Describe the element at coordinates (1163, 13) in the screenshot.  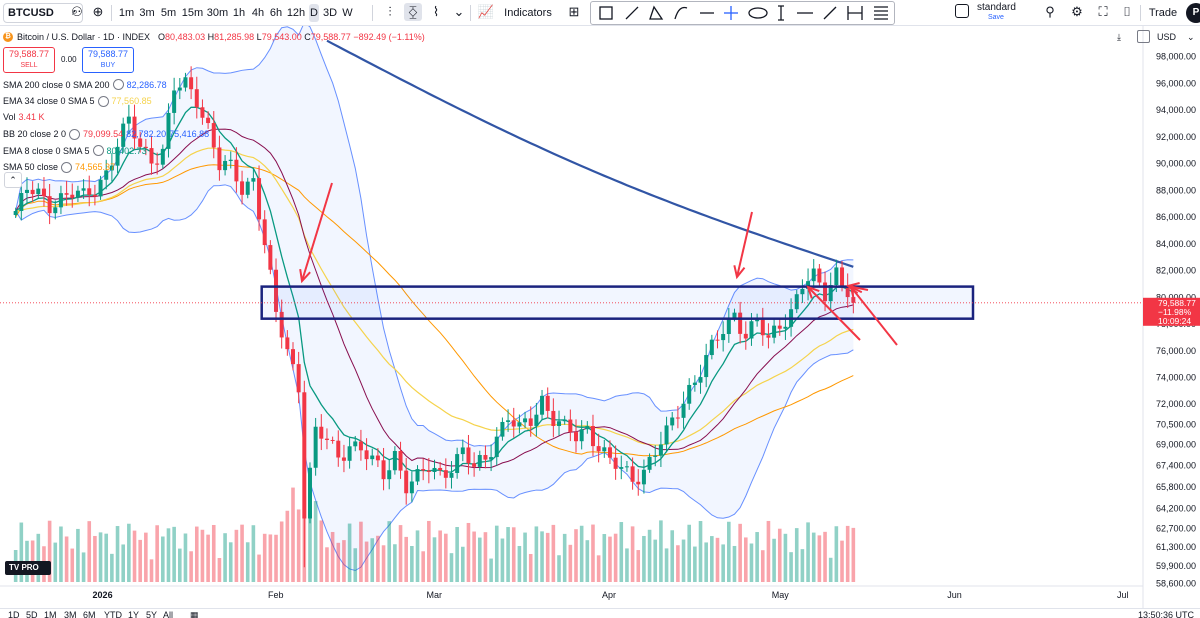
I see `trade-button: Trade` at that location.